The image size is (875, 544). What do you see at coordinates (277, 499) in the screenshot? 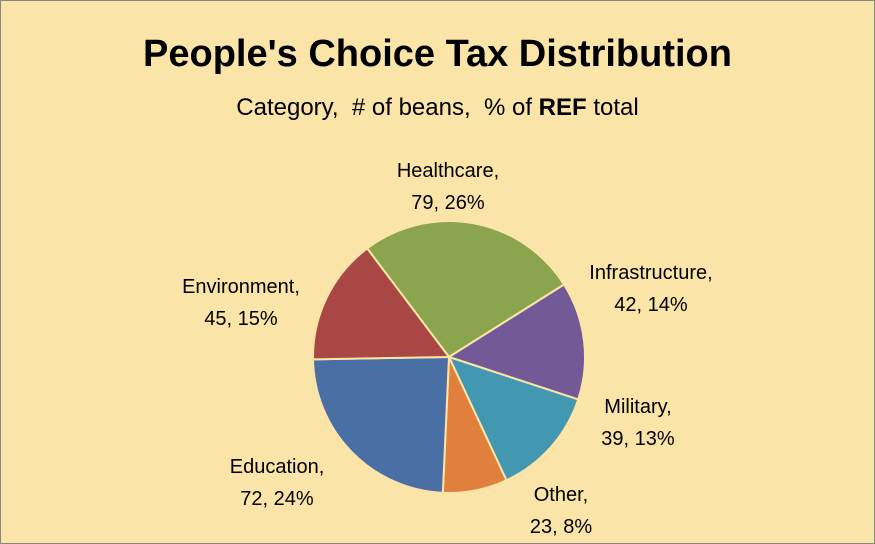
I see `label-education-value: 72, 24%` at bounding box center [277, 499].